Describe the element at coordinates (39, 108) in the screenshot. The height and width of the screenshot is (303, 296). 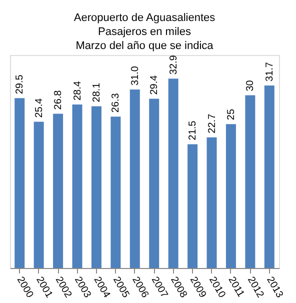
I see `data-label: 25.4` at that location.